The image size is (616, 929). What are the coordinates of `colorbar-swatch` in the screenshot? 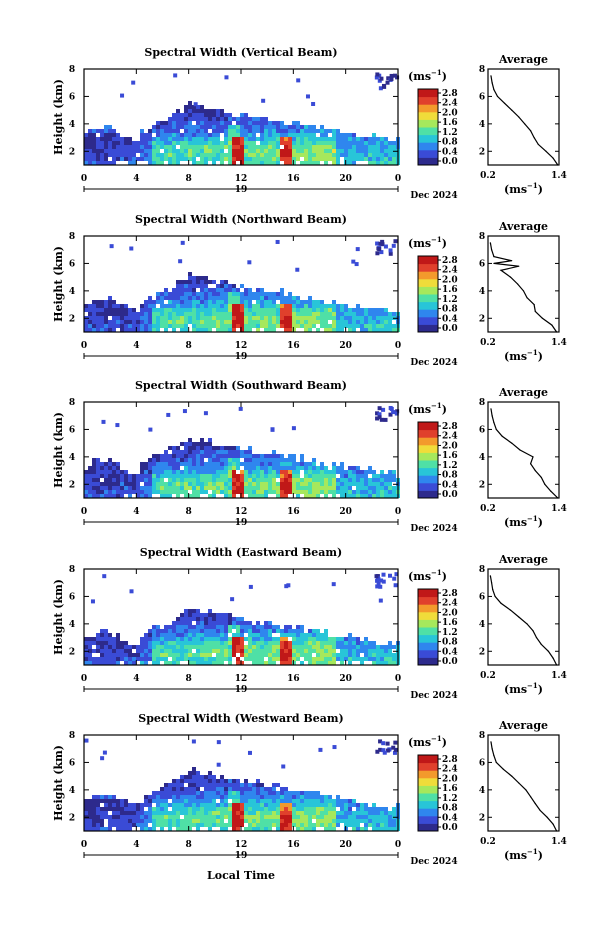 It's located at (428, 797).